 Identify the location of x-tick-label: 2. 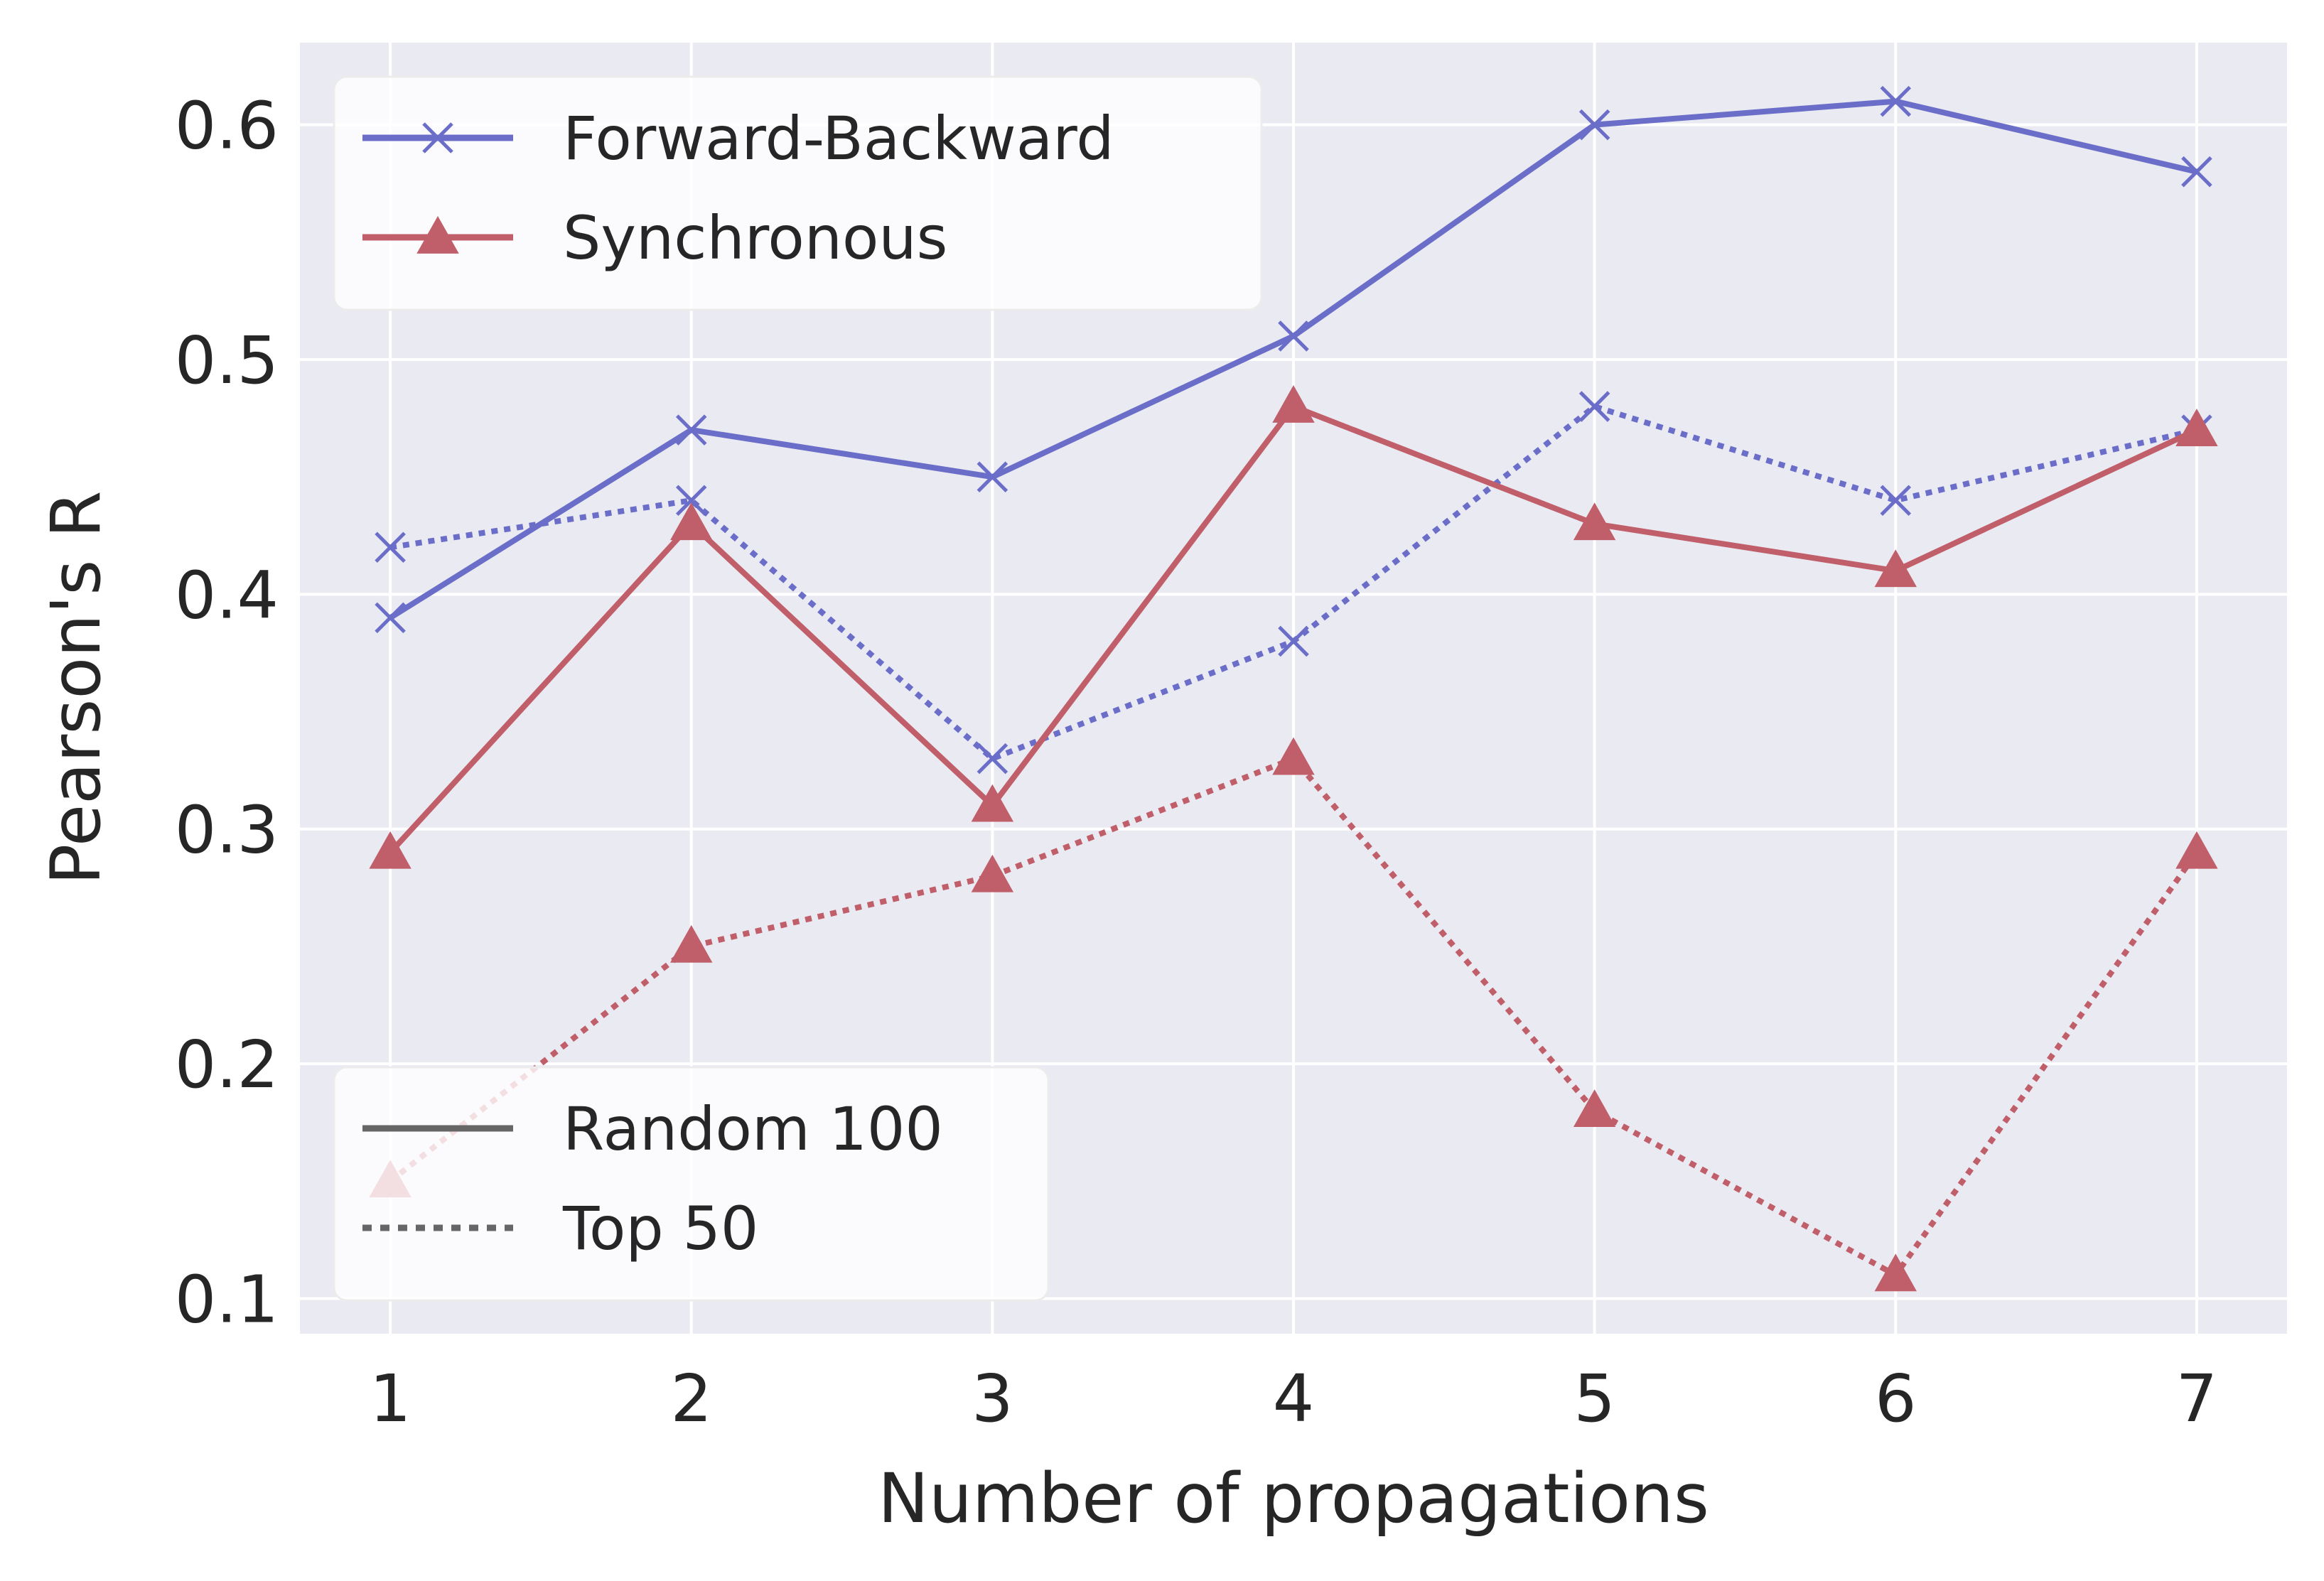
(691, 1399).